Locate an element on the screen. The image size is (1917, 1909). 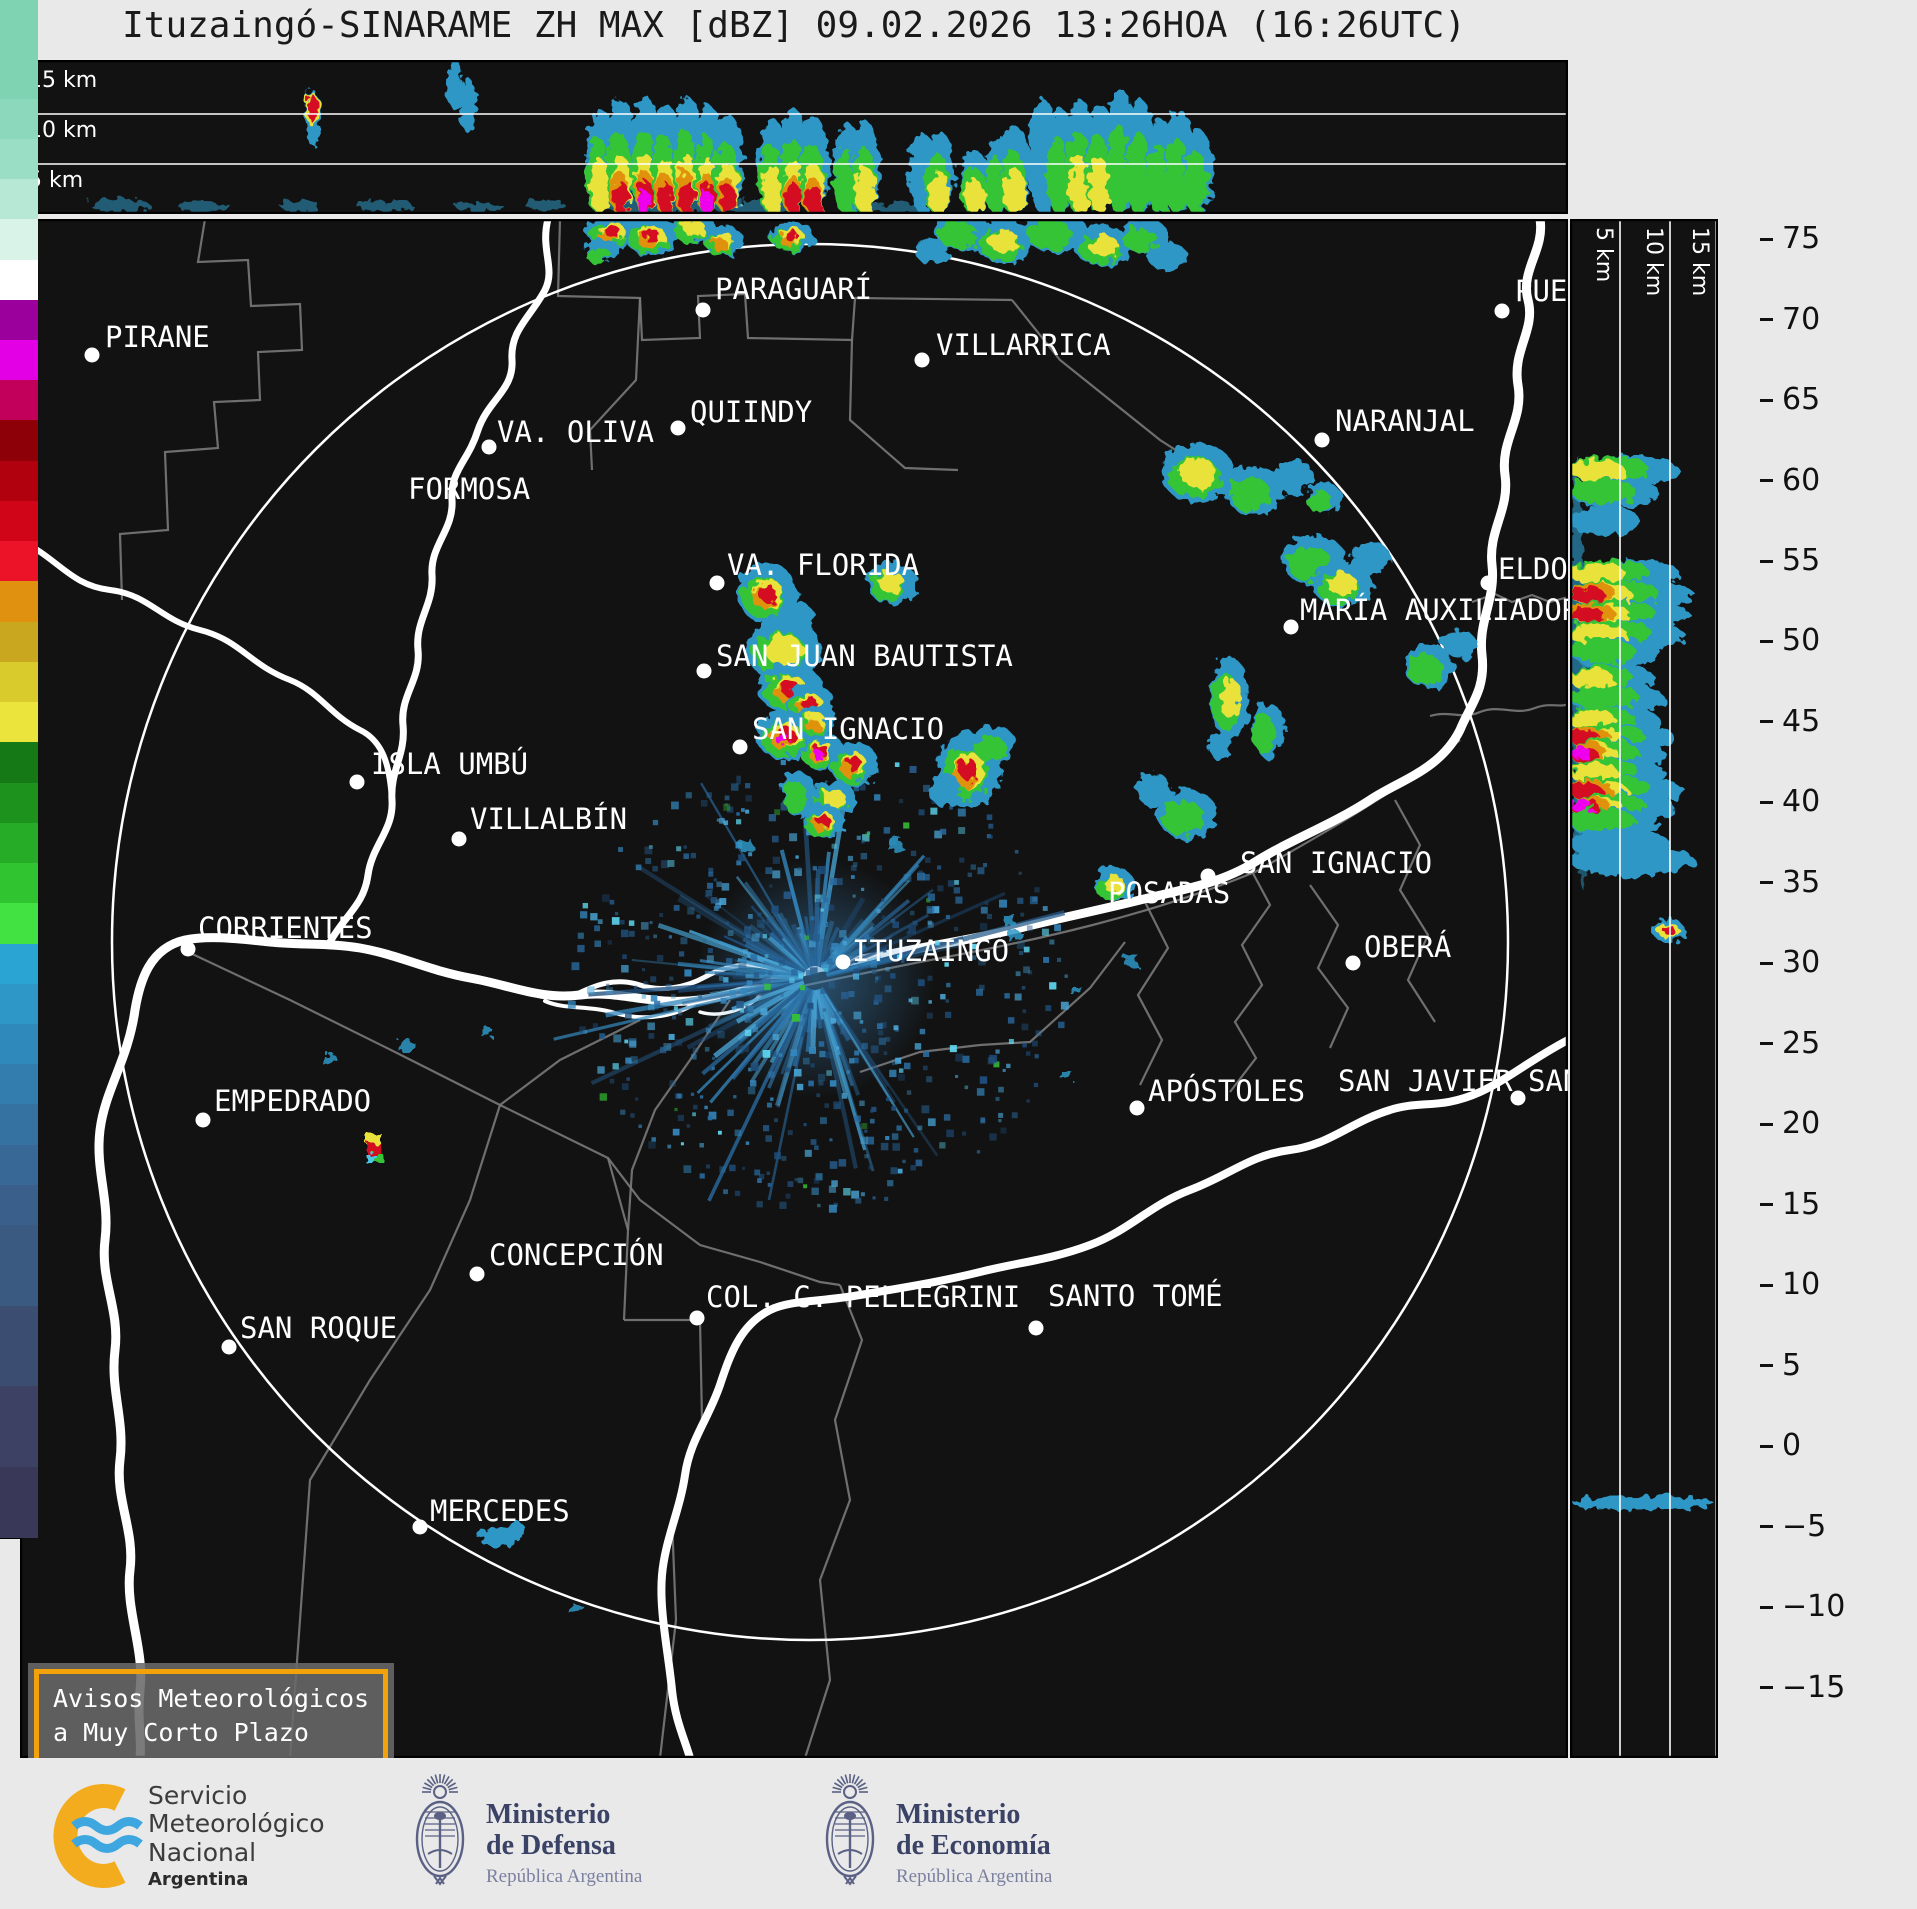
dbz-colorbar is located at coordinates (19, 769).